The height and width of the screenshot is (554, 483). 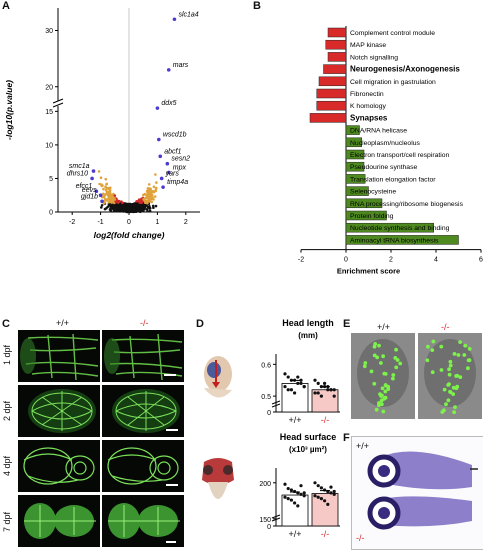 What do you see at coordinates (372, 216) in the screenshot?
I see `category-label: Protein folding` at bounding box center [372, 216].